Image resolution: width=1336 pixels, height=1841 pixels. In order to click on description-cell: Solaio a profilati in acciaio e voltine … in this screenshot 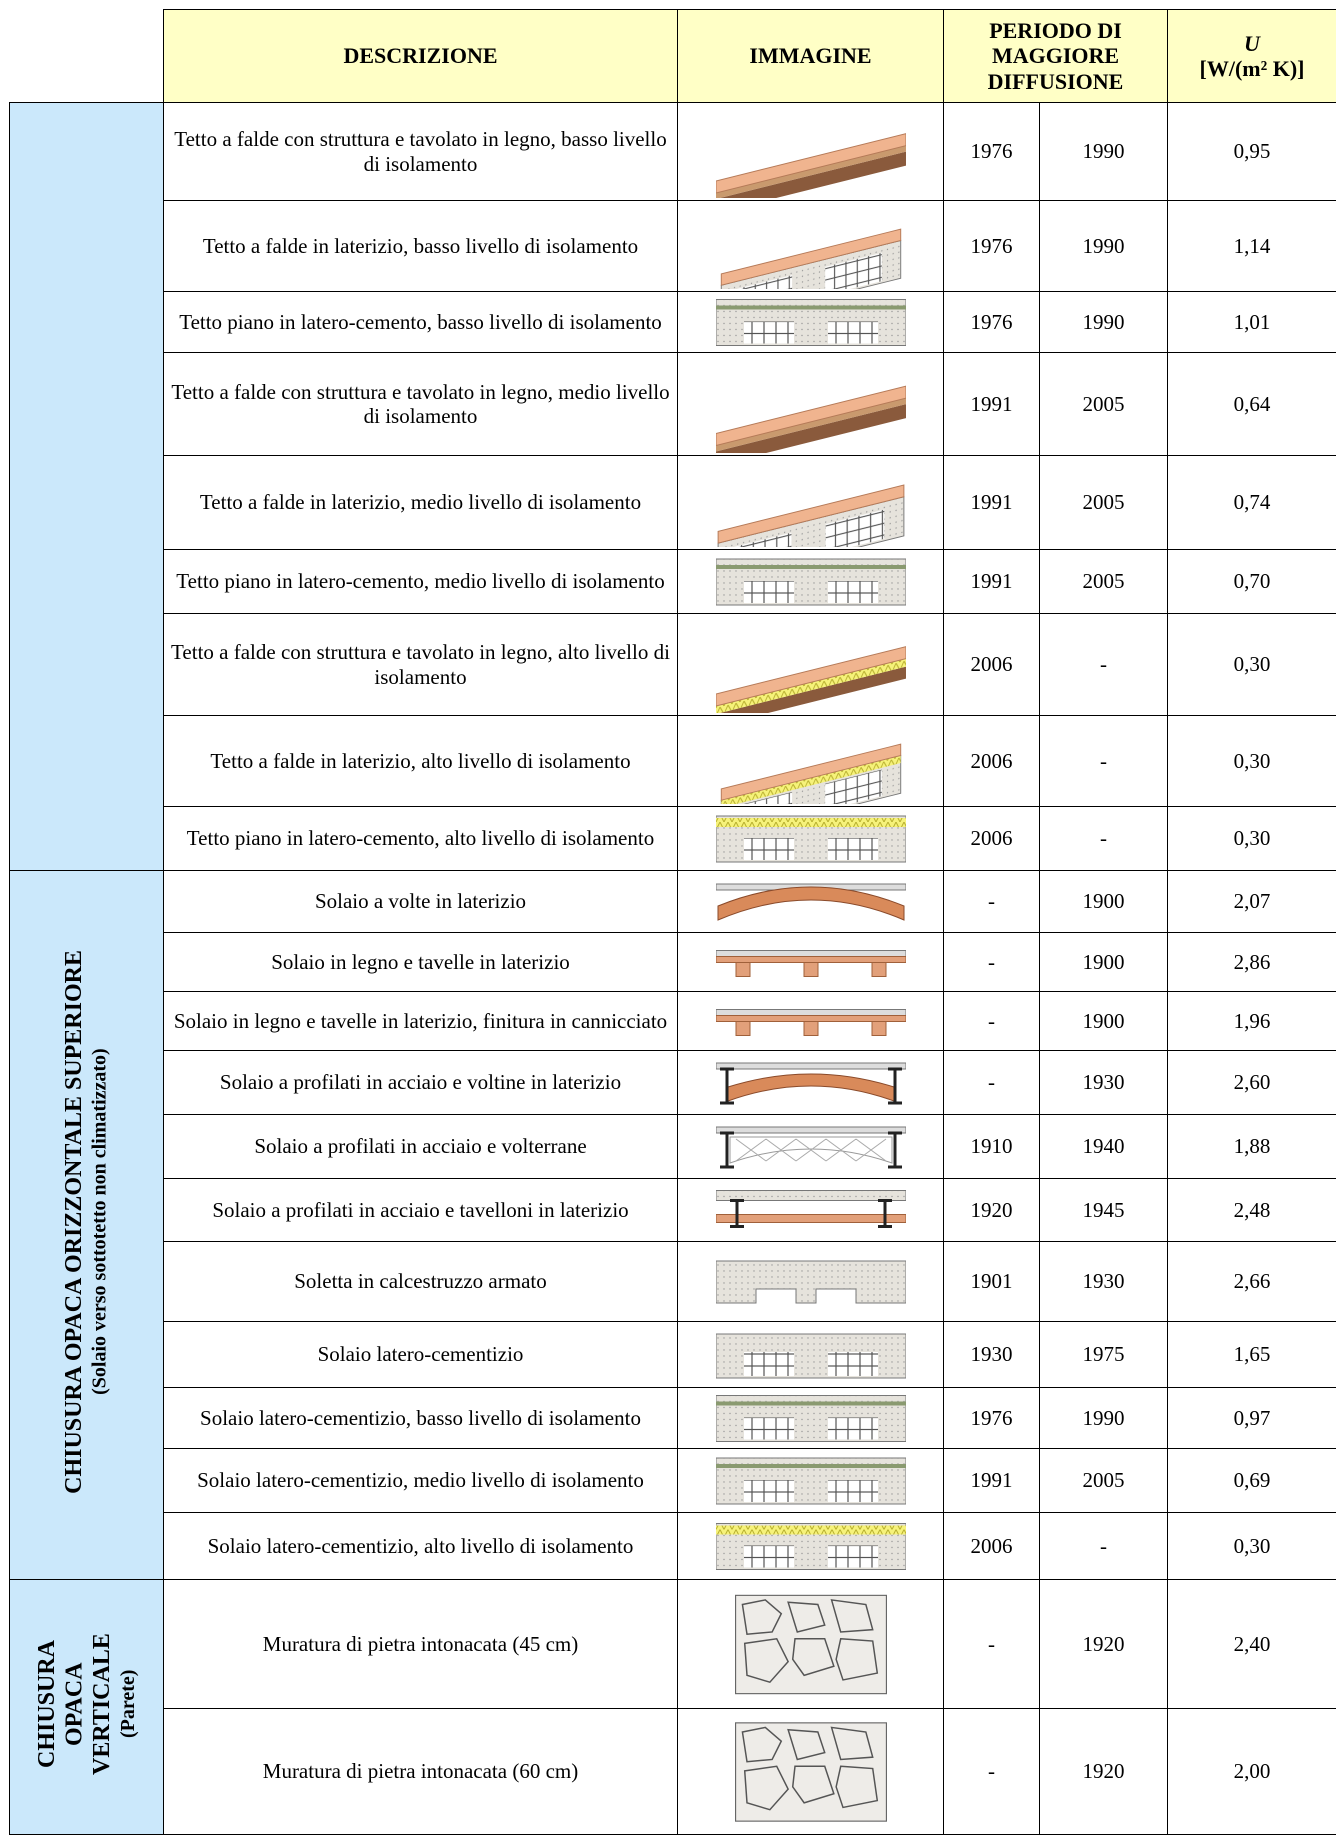, I will do `click(420, 1082)`.